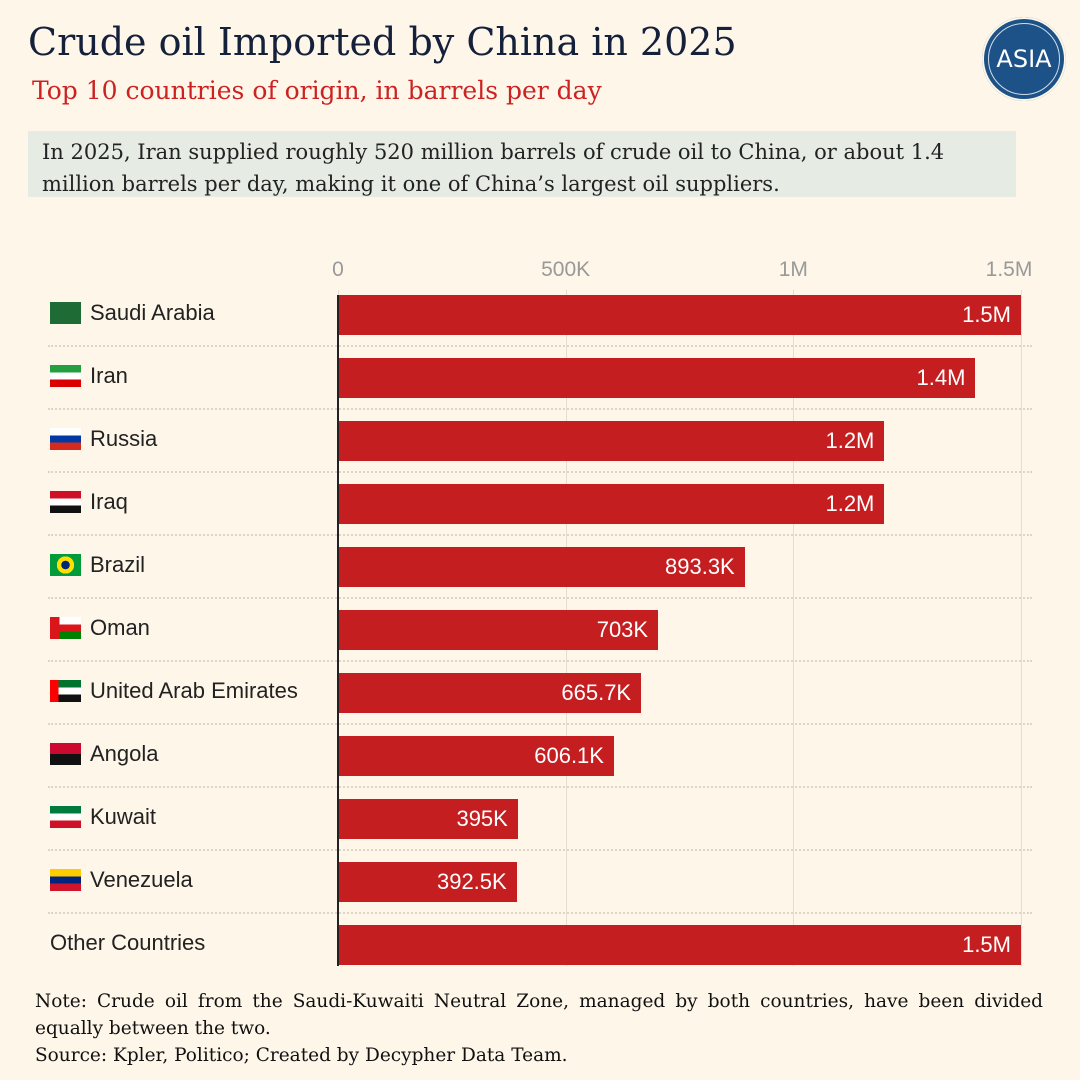 The width and height of the screenshot is (1080, 1080). I want to click on y-axis-line, so click(338, 630).